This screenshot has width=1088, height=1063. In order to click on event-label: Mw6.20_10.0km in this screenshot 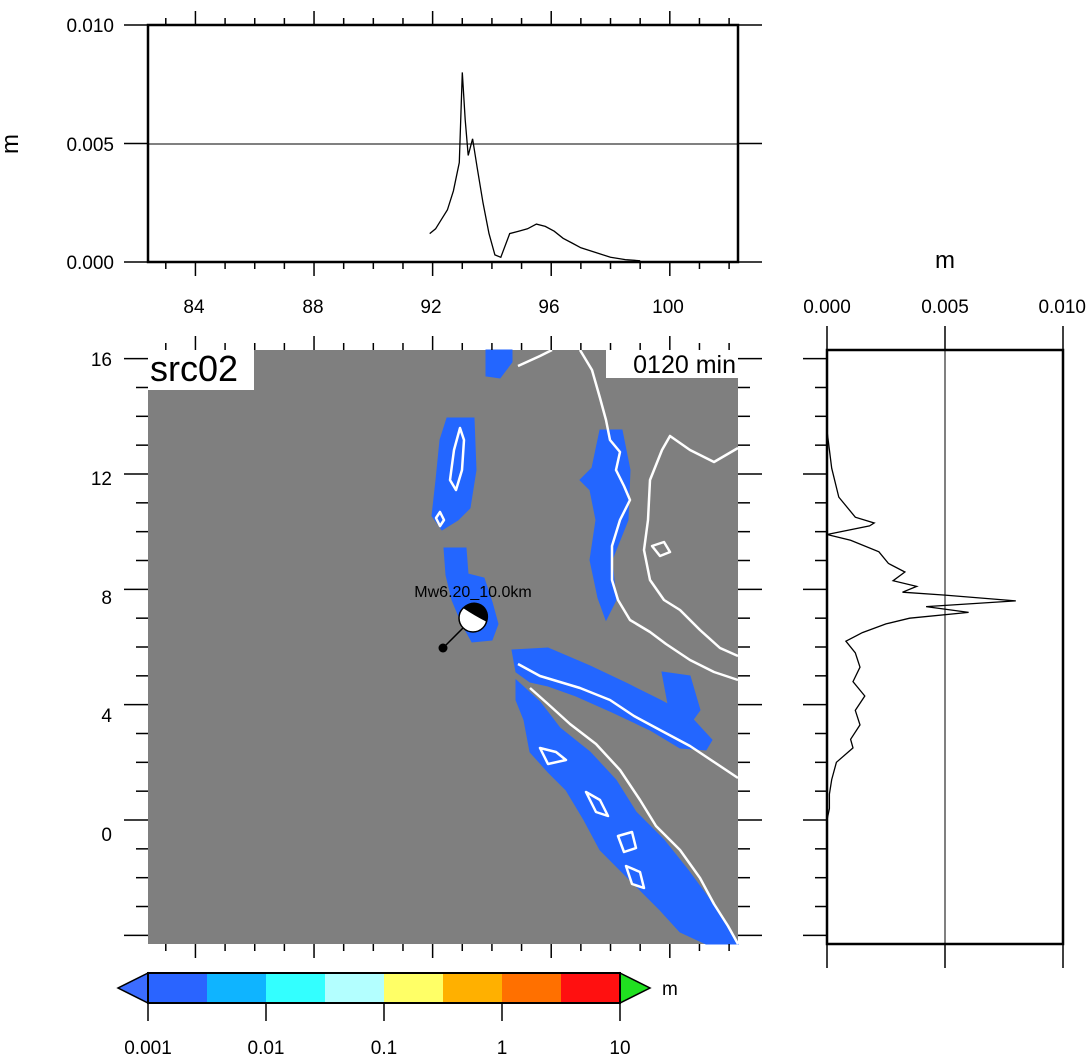, I will do `click(472, 592)`.